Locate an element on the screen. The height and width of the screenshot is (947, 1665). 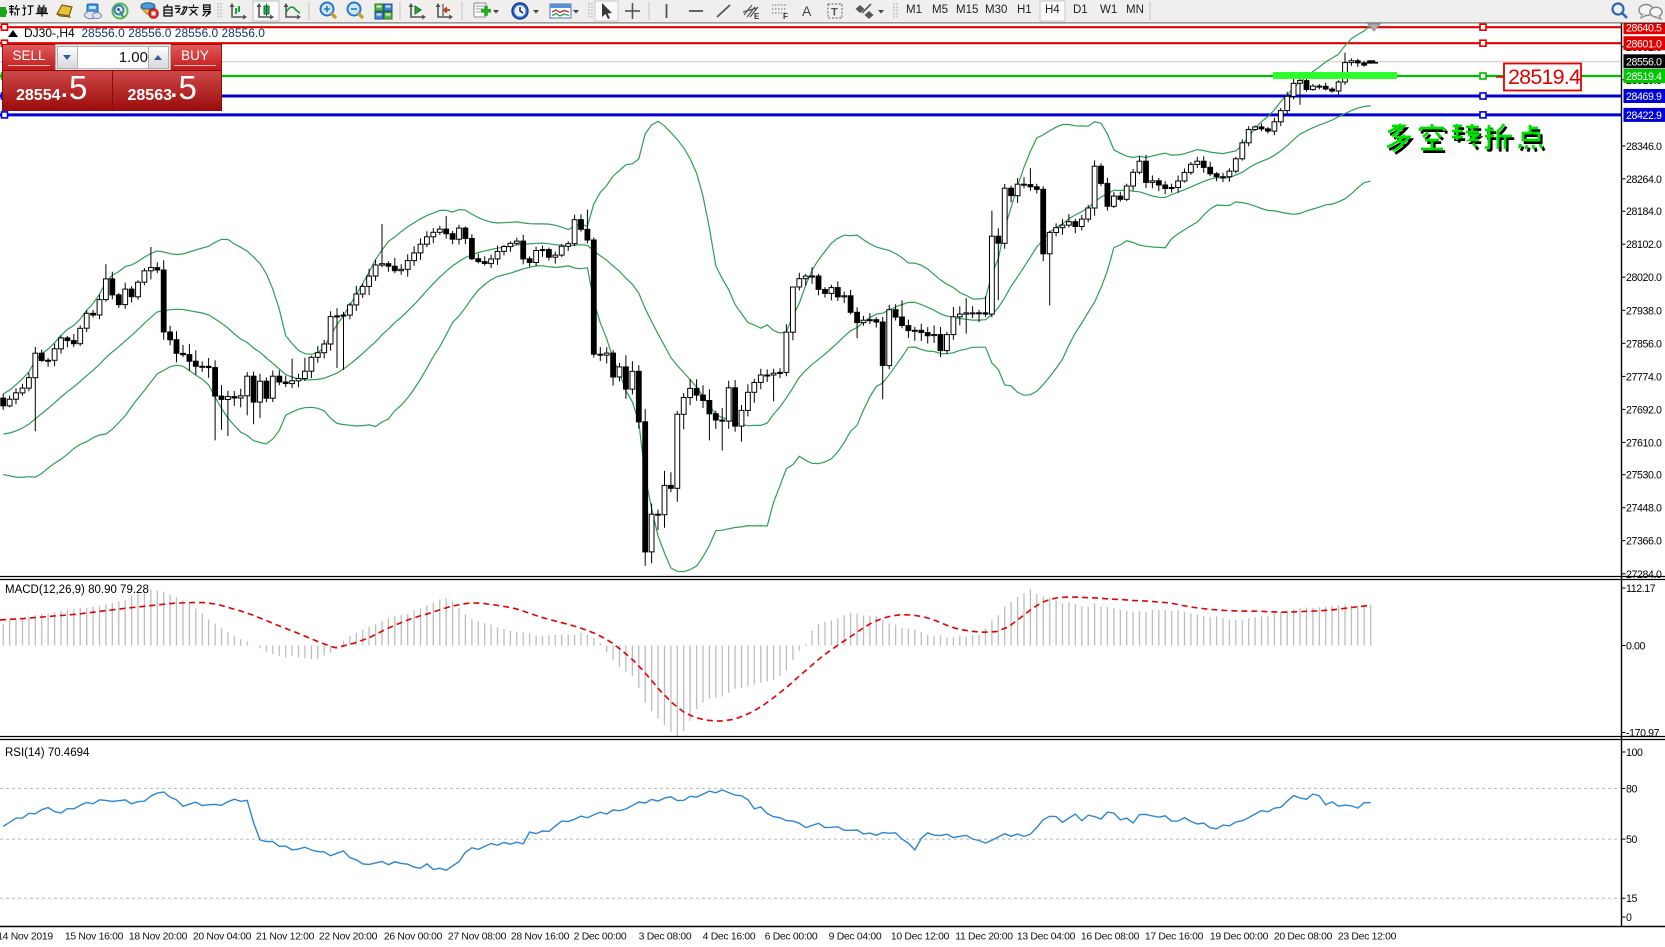
svg-text: 0.00 is located at coordinates (1636, 647).